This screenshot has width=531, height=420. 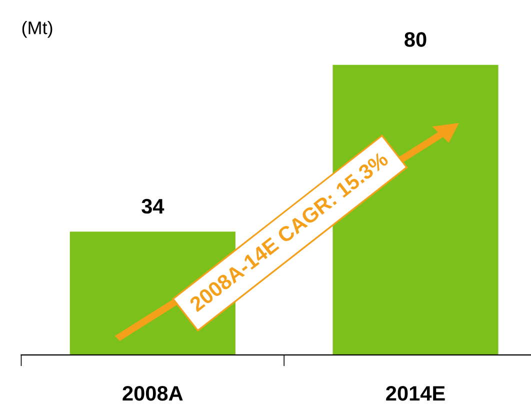 What do you see at coordinates (415, 39) in the screenshot?
I see `data-label: 80` at bounding box center [415, 39].